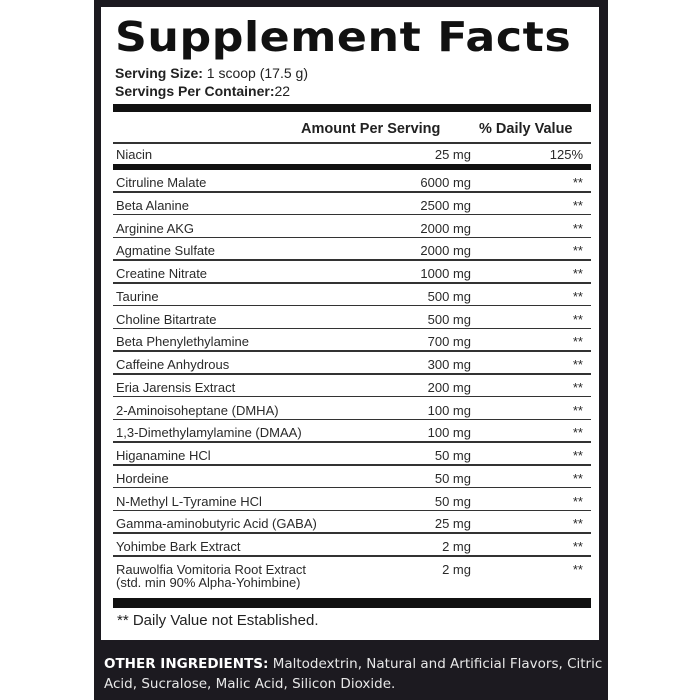 Image resolution: width=700 pixels, height=700 pixels. What do you see at coordinates (445, 273) in the screenshot?
I see `ingredient-amount: 1000 mg` at bounding box center [445, 273].